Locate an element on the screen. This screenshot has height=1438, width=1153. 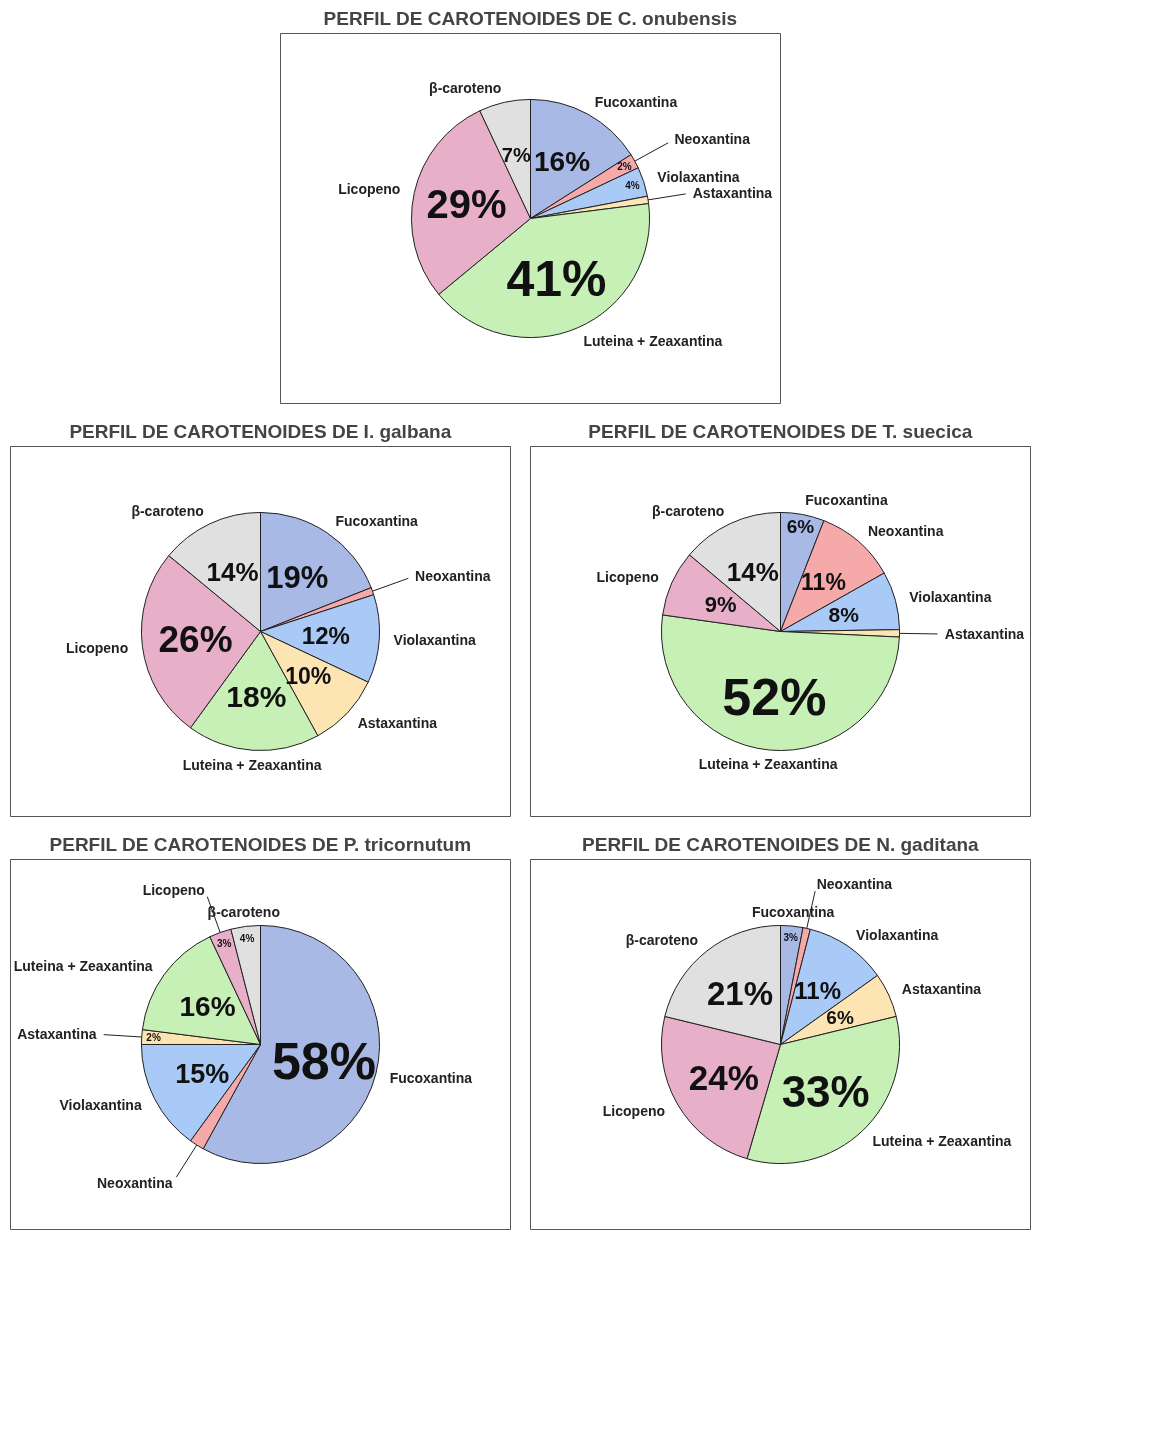
chart-title: PERFIL DE CAROTENOIDES DE T. suecica is located at coordinates (780, 431).